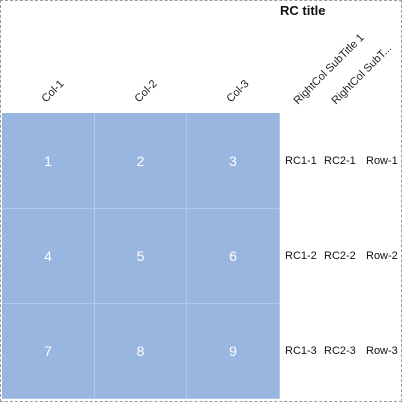 The width and height of the screenshot is (402, 402). I want to click on matrix-cell: 8, so click(141, 351).